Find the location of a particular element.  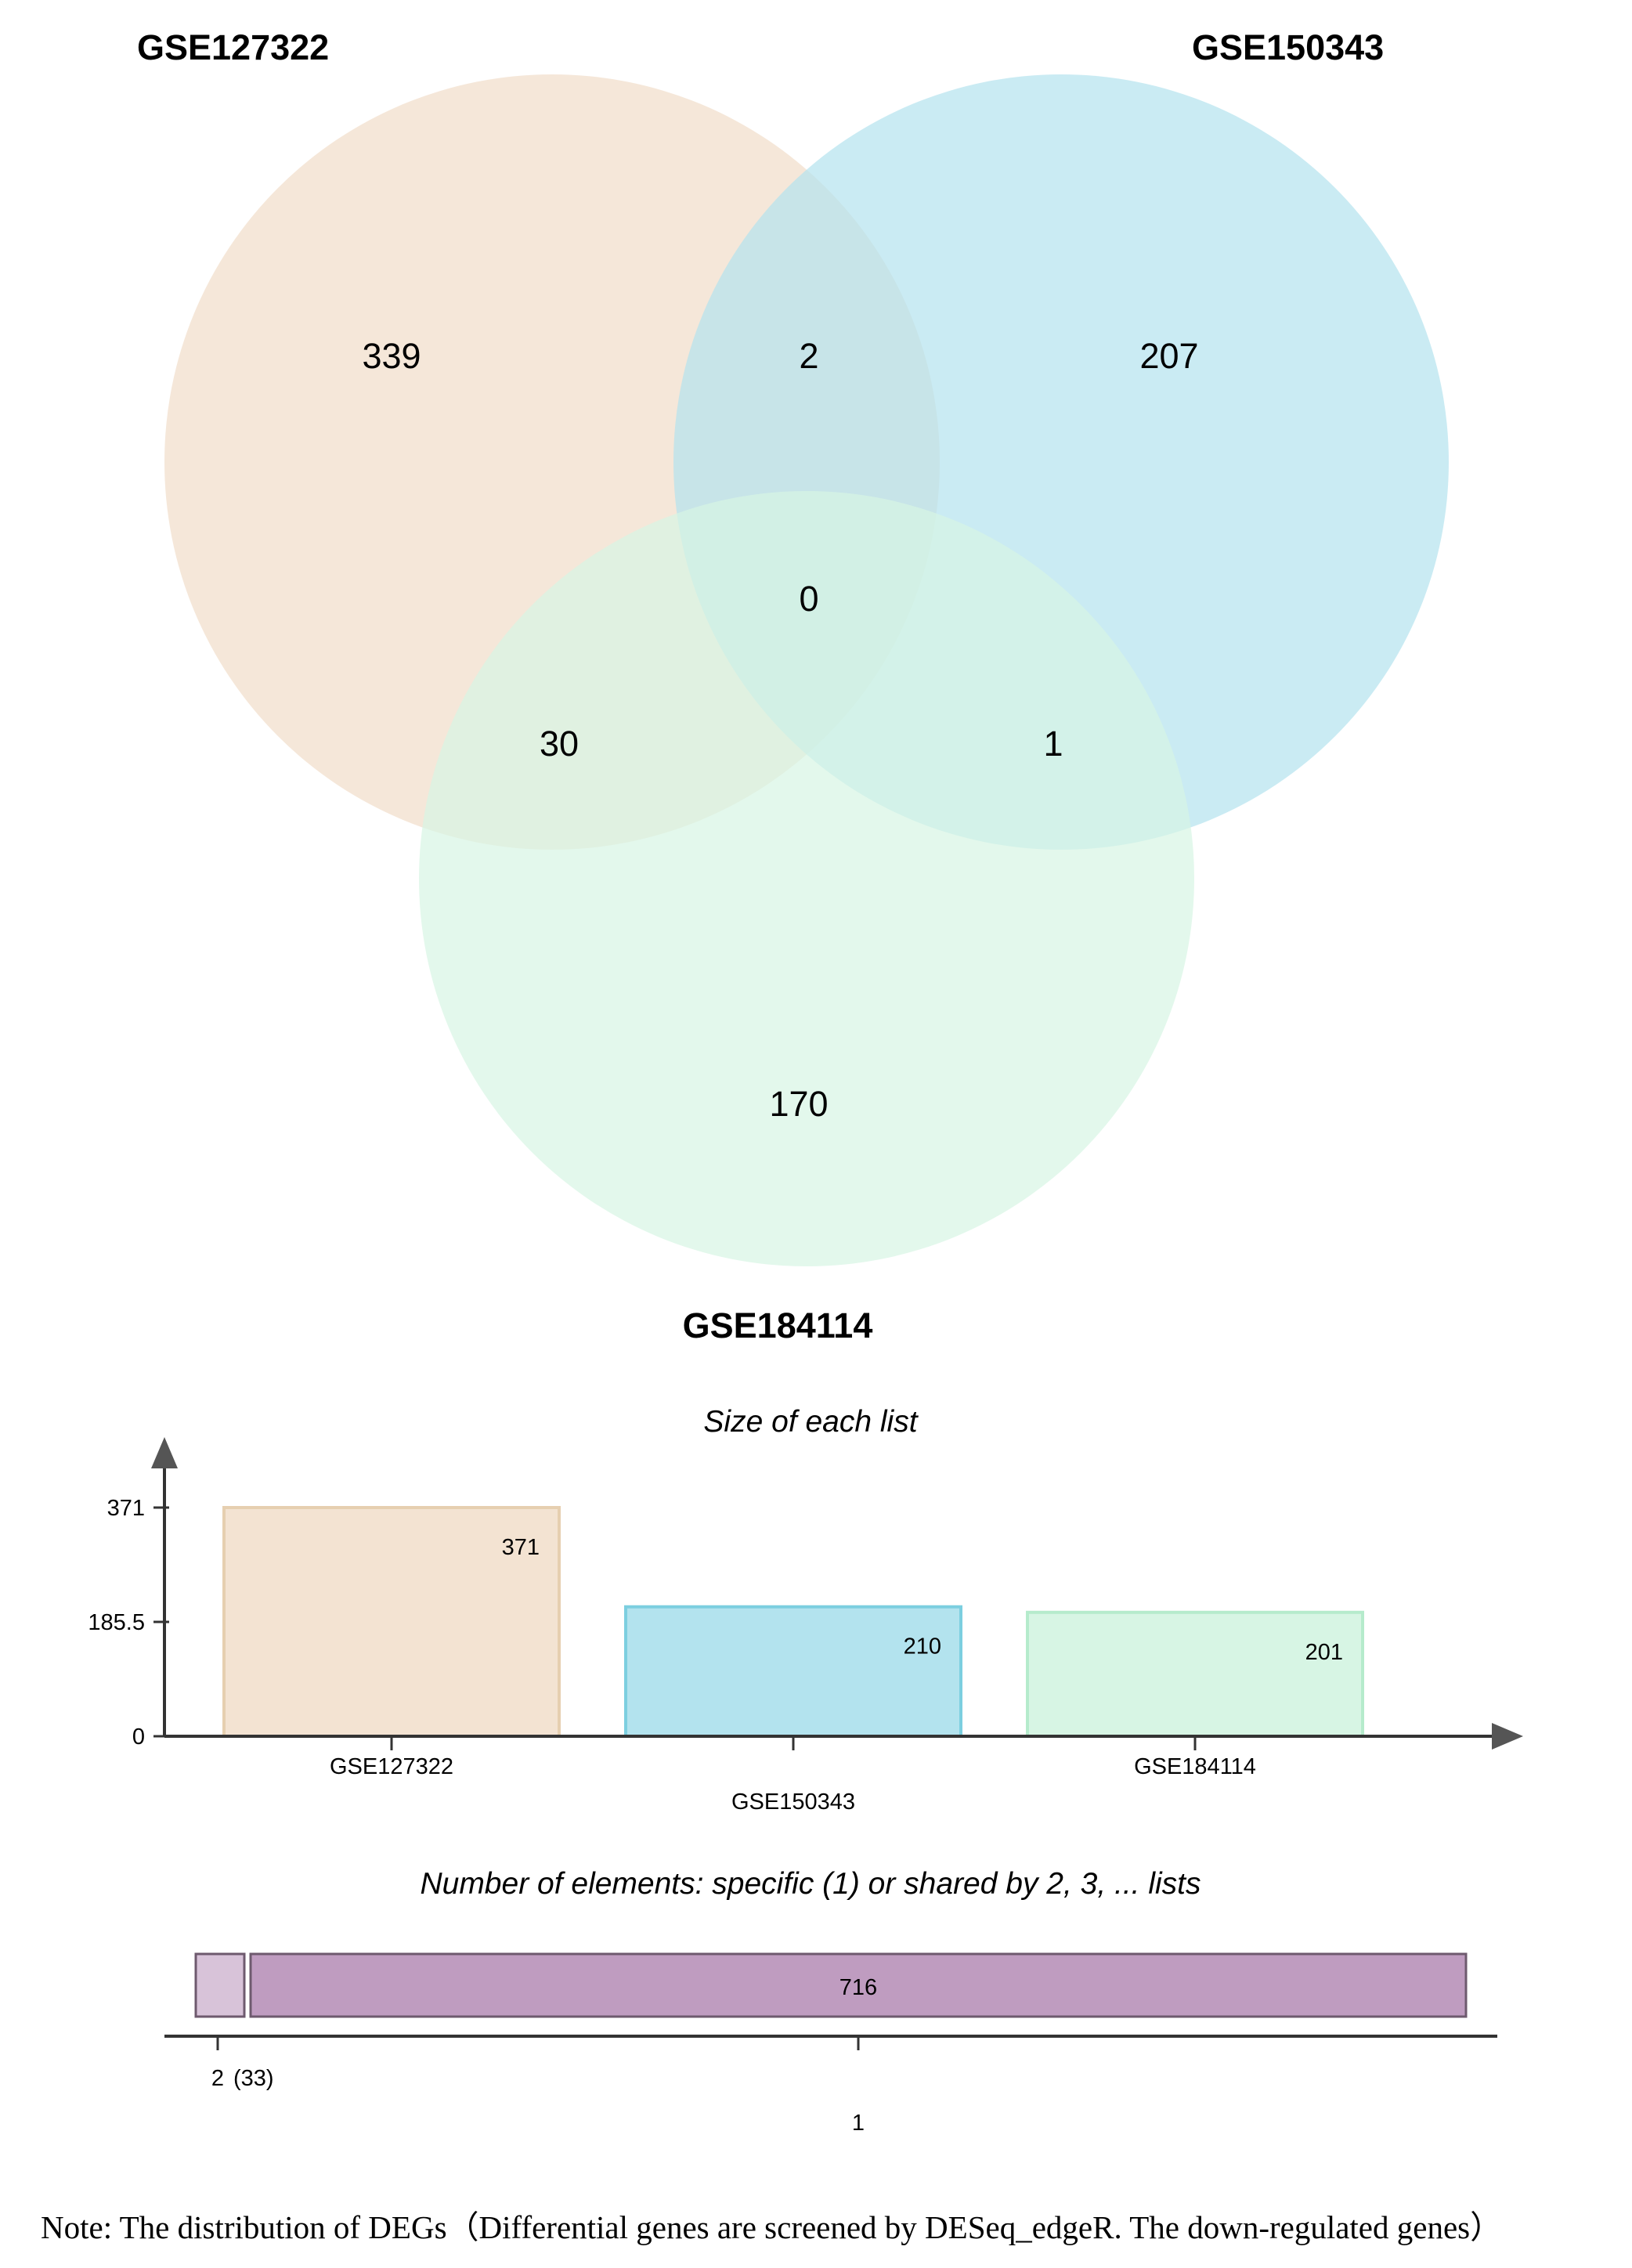

y-axis-arrow-icon is located at coordinates (164, 1452).